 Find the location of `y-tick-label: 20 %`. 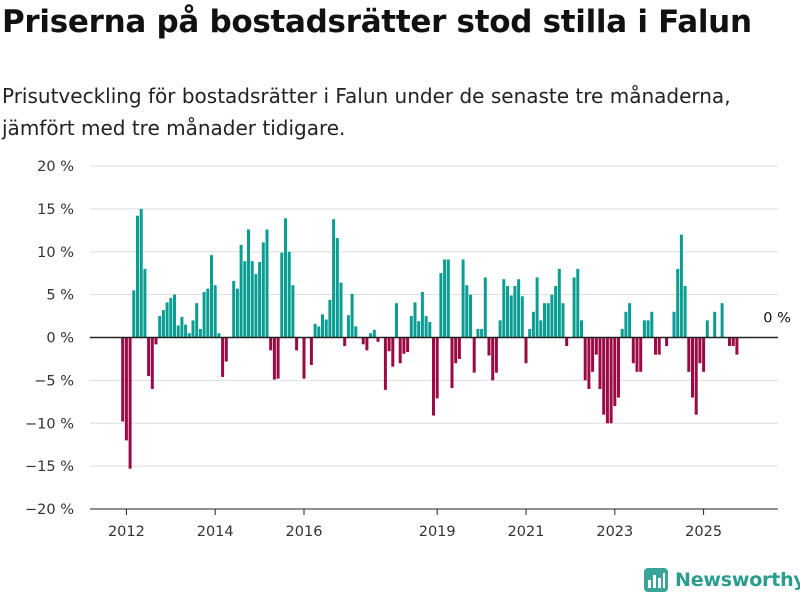

y-tick-label: 20 % is located at coordinates (55, 167).